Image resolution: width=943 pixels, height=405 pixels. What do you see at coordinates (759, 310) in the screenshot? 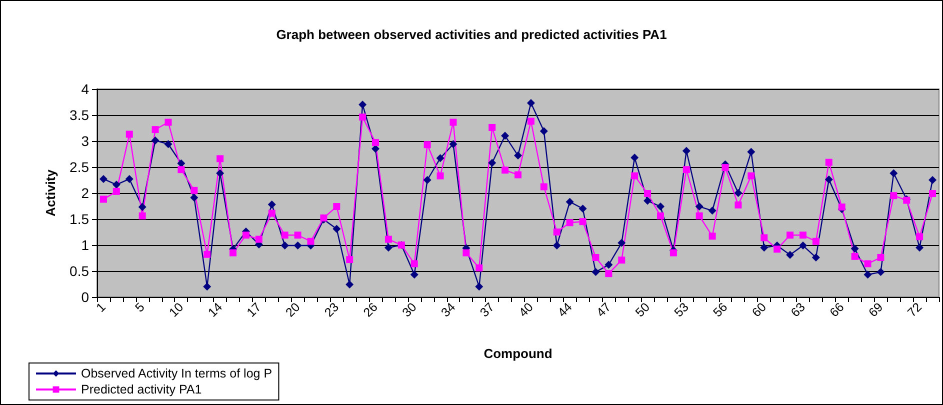
I see `x-tick-label: 60` at bounding box center [759, 310].